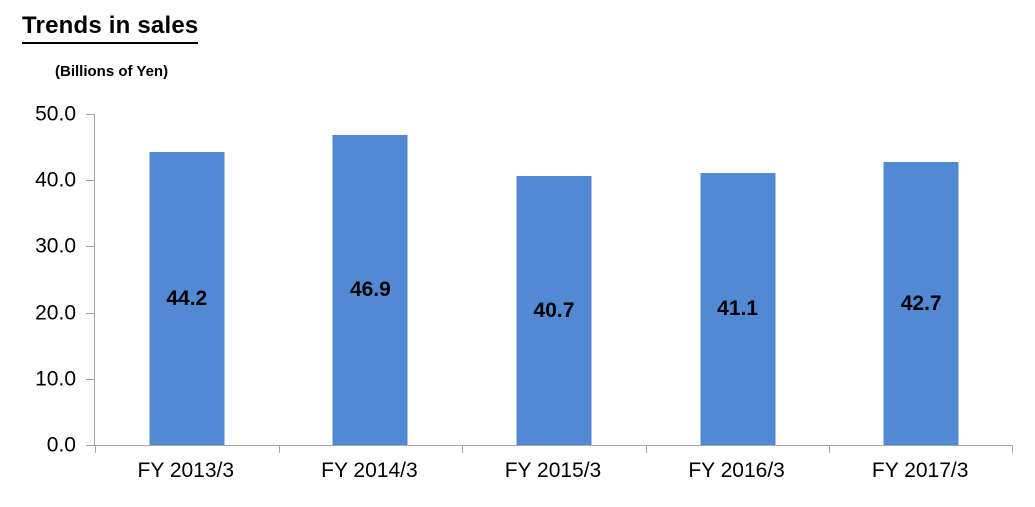 The height and width of the screenshot is (507, 1035). Describe the element at coordinates (55, 246) in the screenshot. I see `y-axis-tick-label: 30.0` at that location.